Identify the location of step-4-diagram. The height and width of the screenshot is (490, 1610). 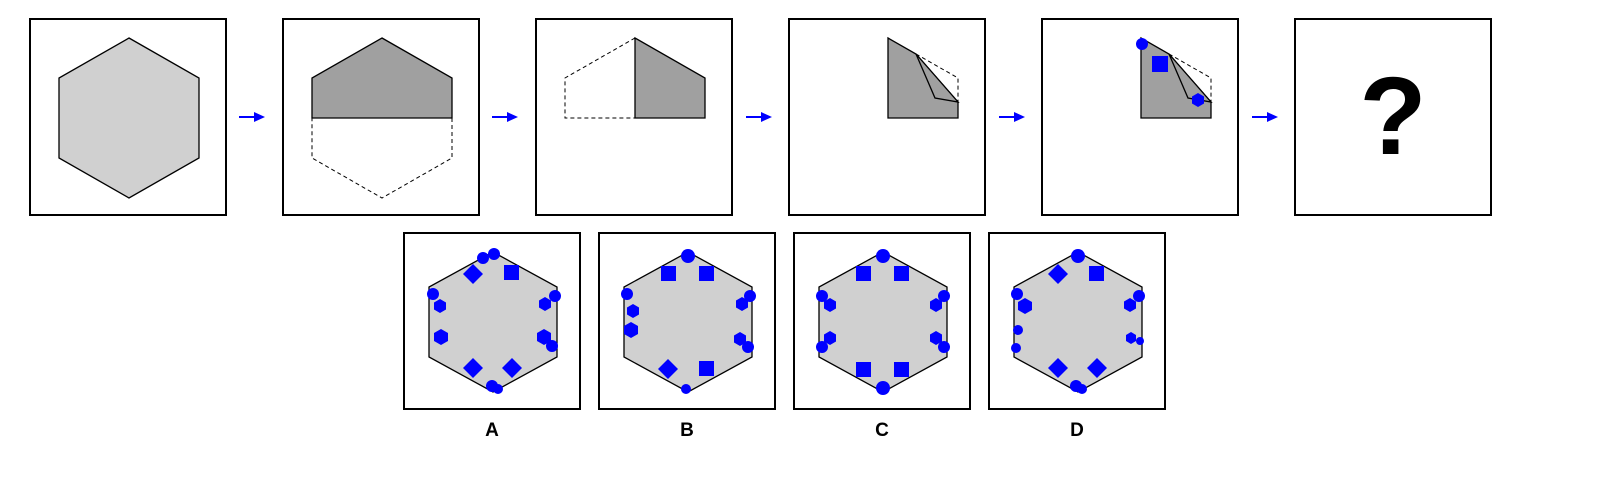
(923, 77).